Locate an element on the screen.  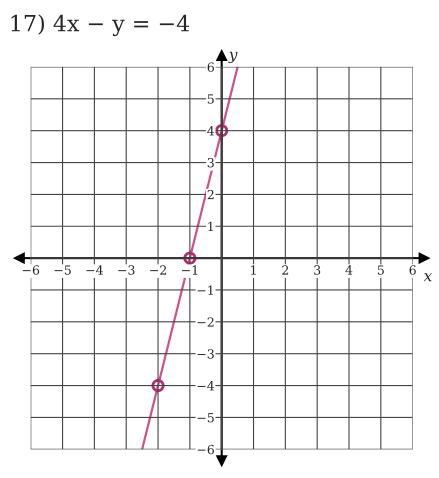
x-tick-label: 6 is located at coordinates (413, 270).